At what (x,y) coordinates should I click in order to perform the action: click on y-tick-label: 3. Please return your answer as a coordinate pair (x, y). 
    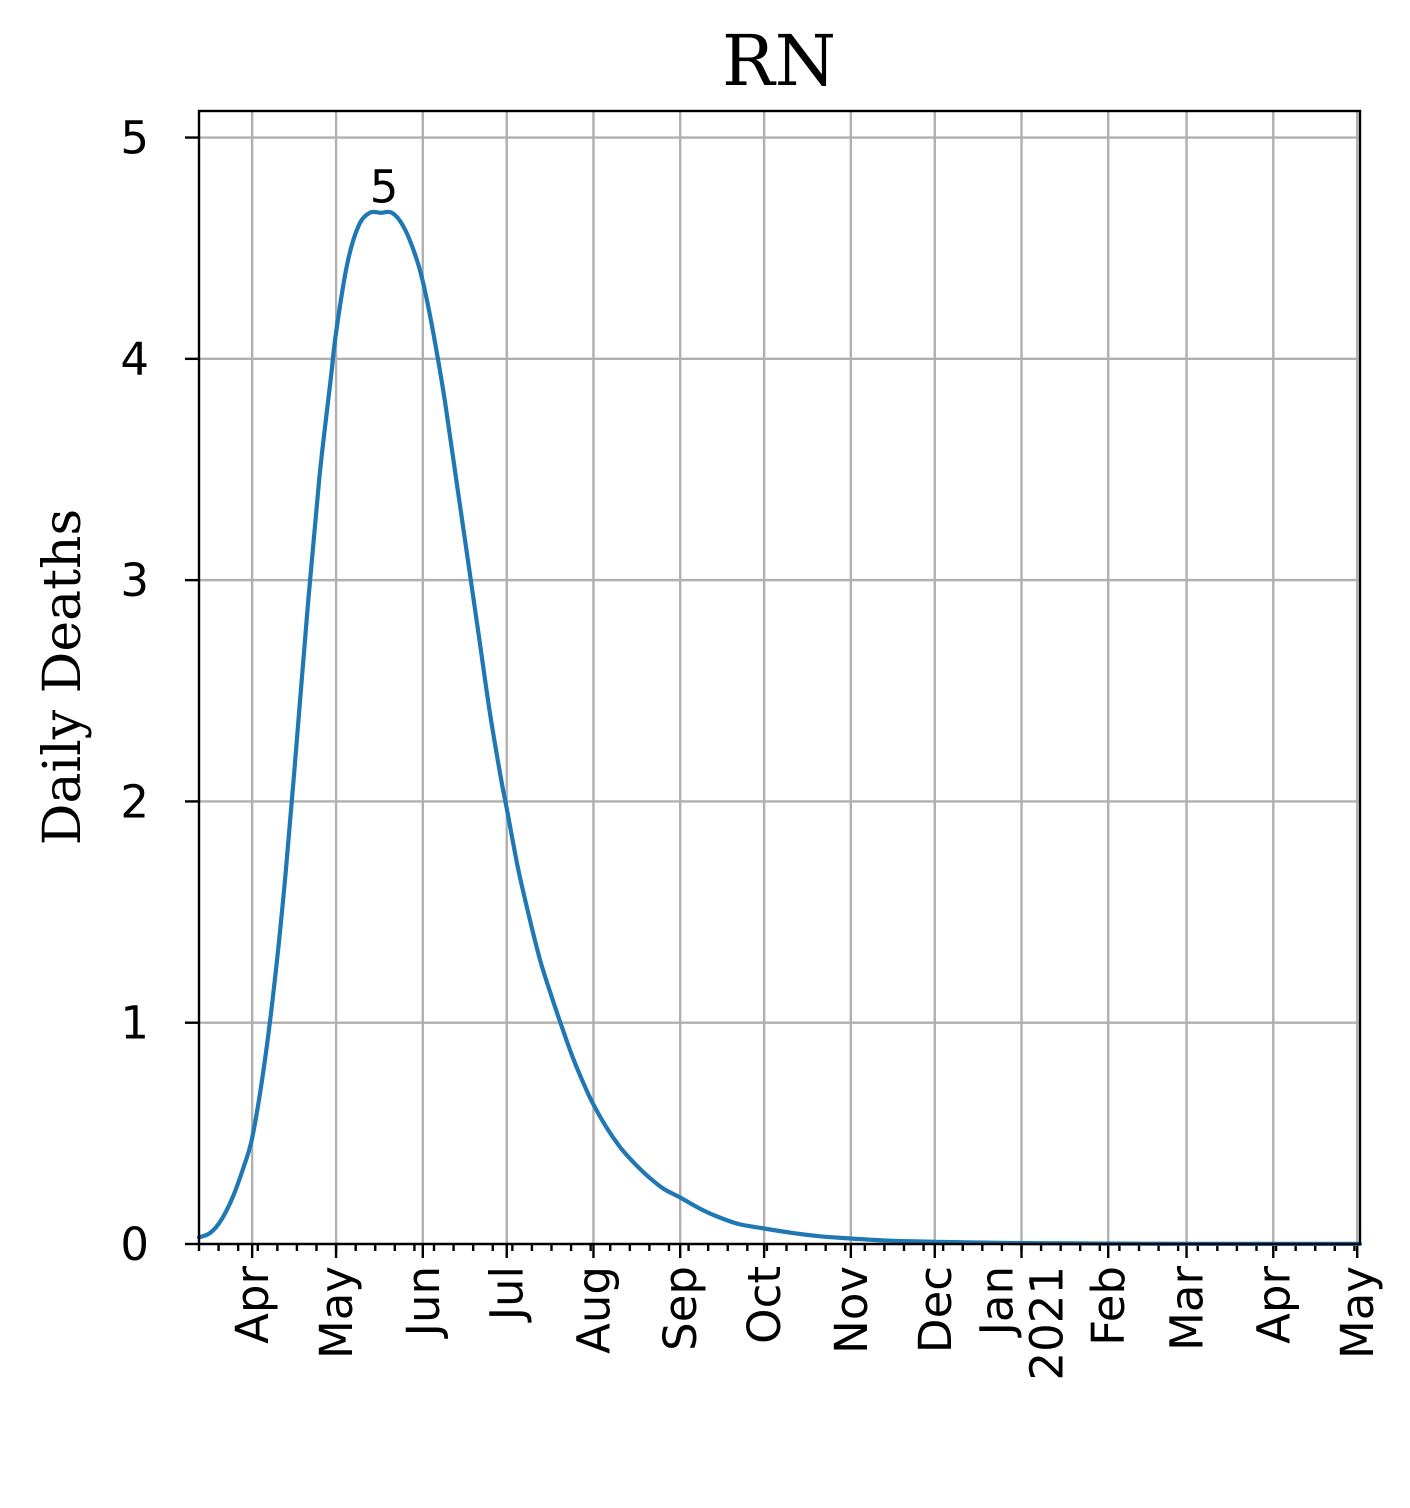
    Looking at the image, I should click on (134, 580).